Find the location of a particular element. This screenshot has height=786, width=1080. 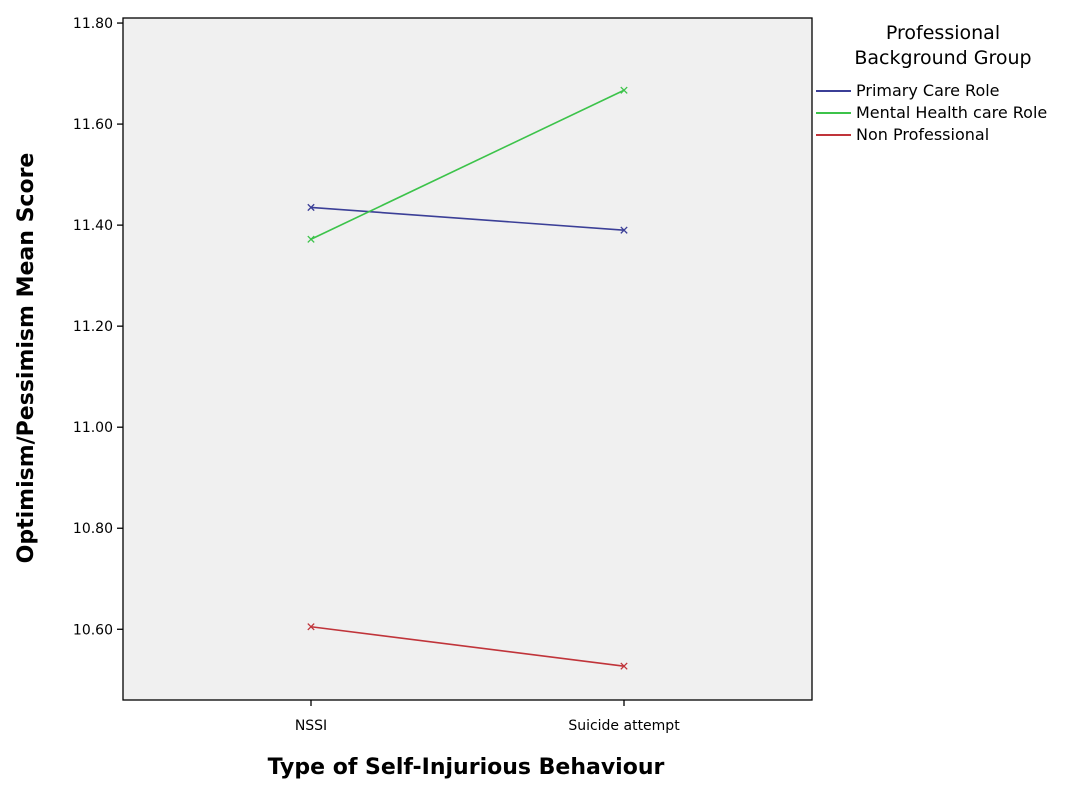

y-tick-label: 11.60 is located at coordinates (93, 125).